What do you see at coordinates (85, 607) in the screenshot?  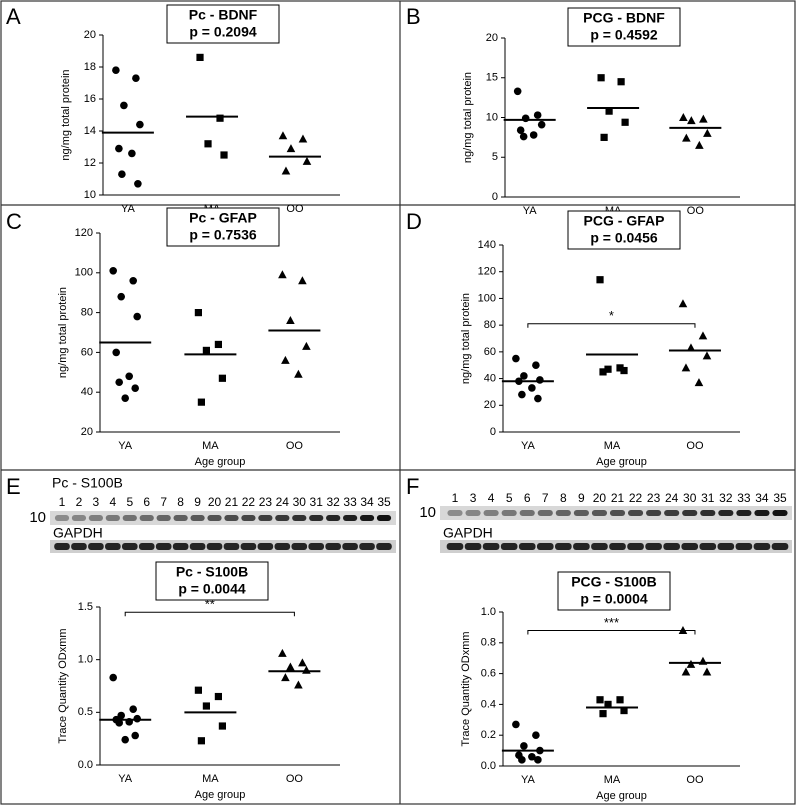 I see `y-tick-label: 1.5` at bounding box center [85, 607].